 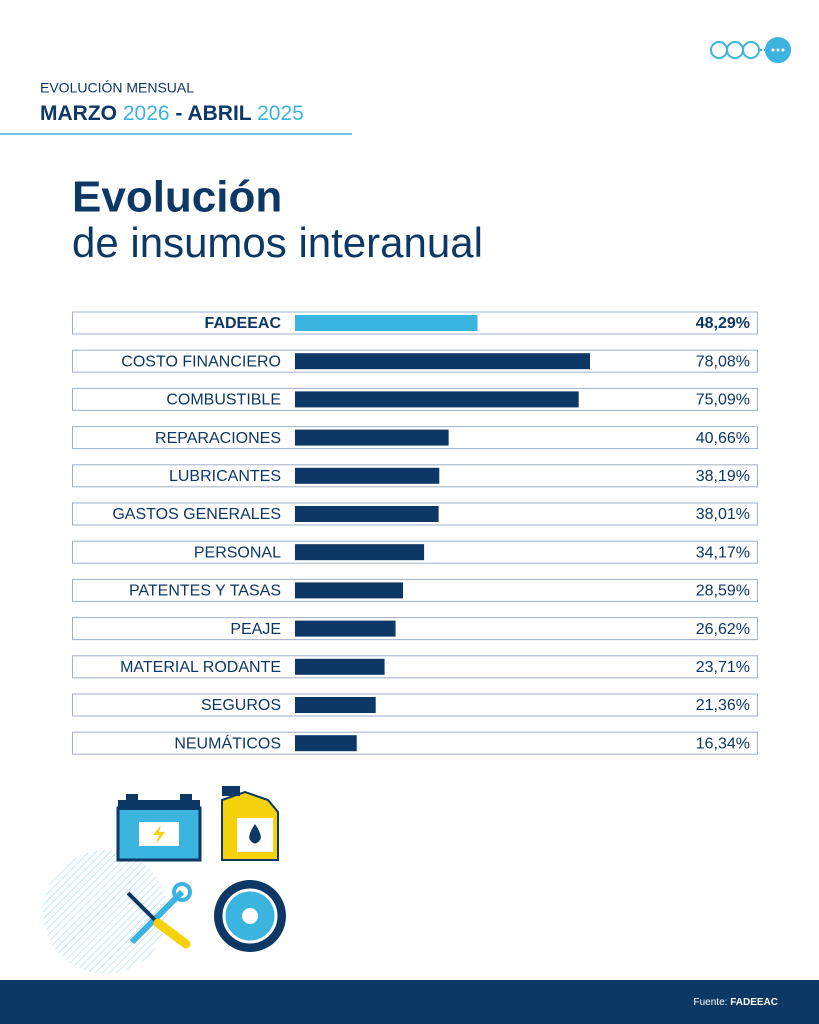 What do you see at coordinates (237, 552) in the screenshot?
I see `category-label: PERSONAL` at bounding box center [237, 552].